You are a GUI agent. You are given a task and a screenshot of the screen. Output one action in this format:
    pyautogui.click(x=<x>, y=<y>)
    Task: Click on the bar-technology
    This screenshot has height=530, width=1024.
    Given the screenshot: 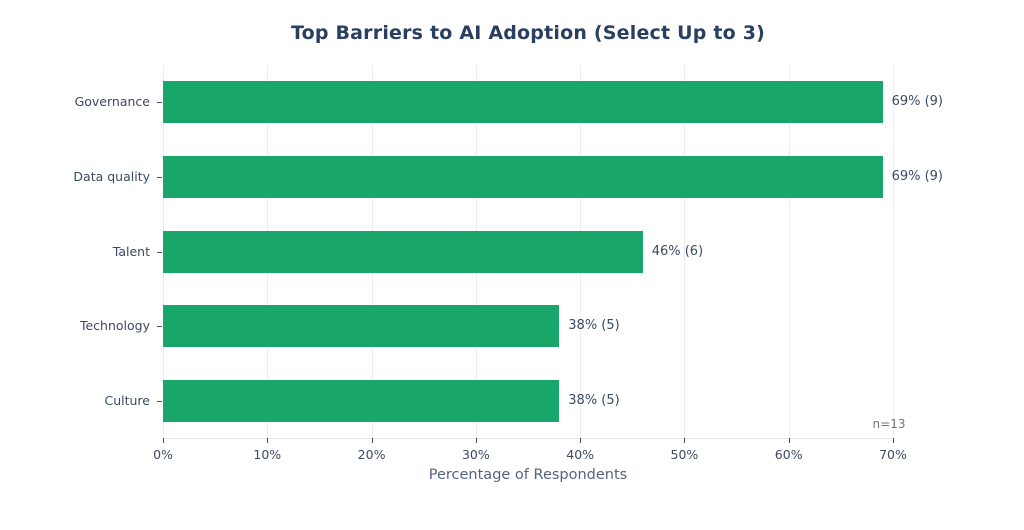 What is the action you would take?
    pyautogui.click(x=361, y=326)
    